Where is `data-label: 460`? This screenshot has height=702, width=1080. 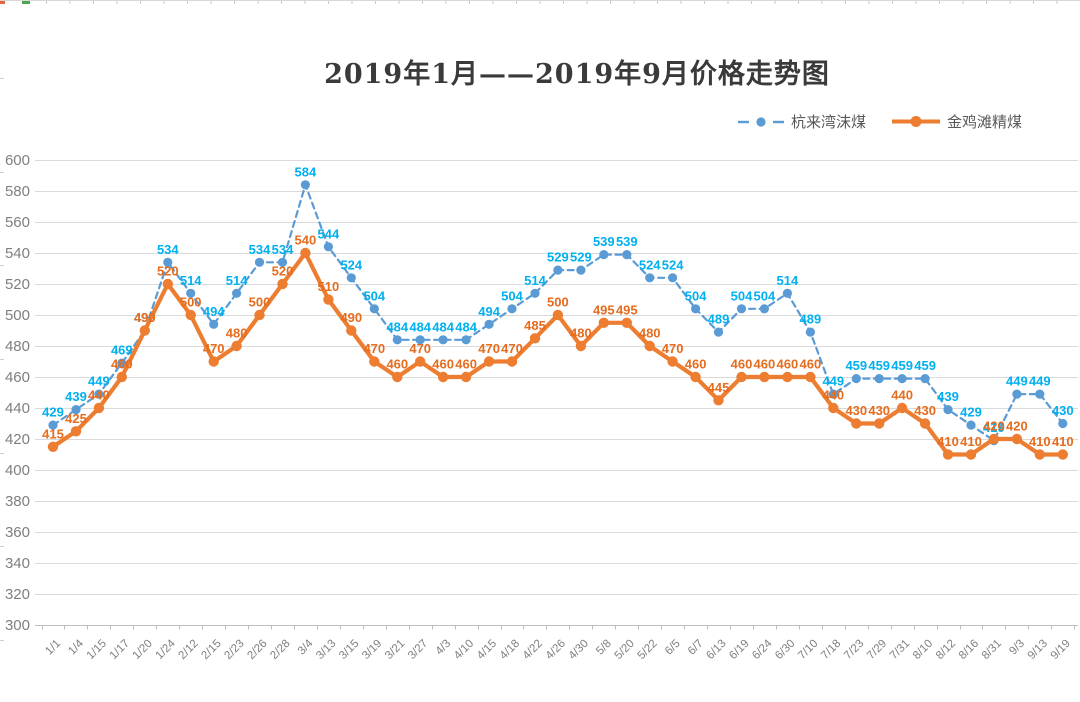
data-label: 460 is located at coordinates (811, 364).